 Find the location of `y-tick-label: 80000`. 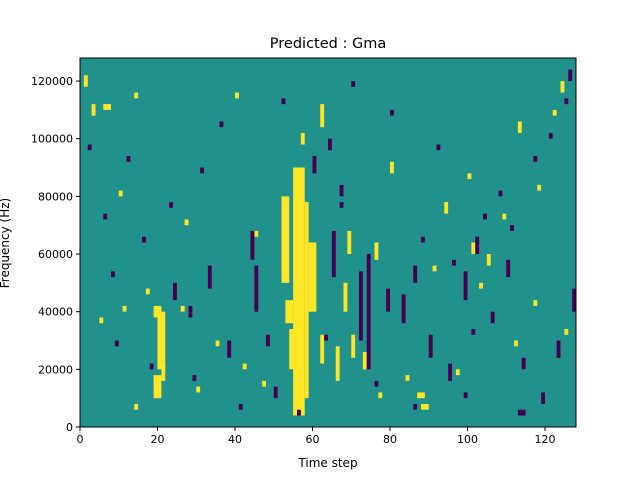

y-tick-label: 80000 is located at coordinates (55, 196).